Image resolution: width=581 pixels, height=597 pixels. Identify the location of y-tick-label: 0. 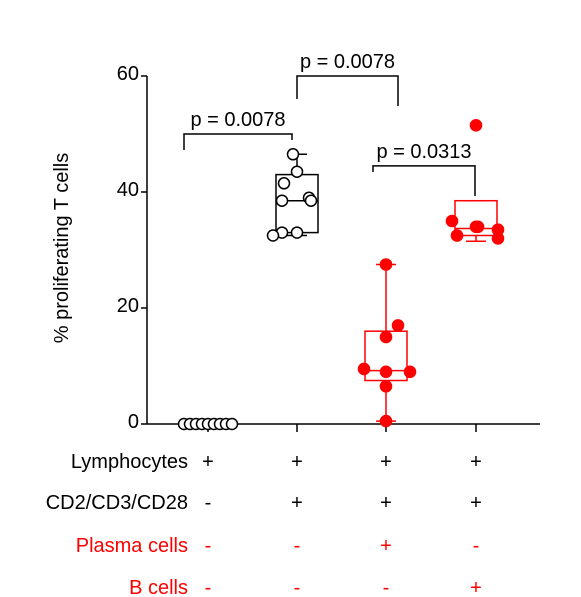
(133, 422).